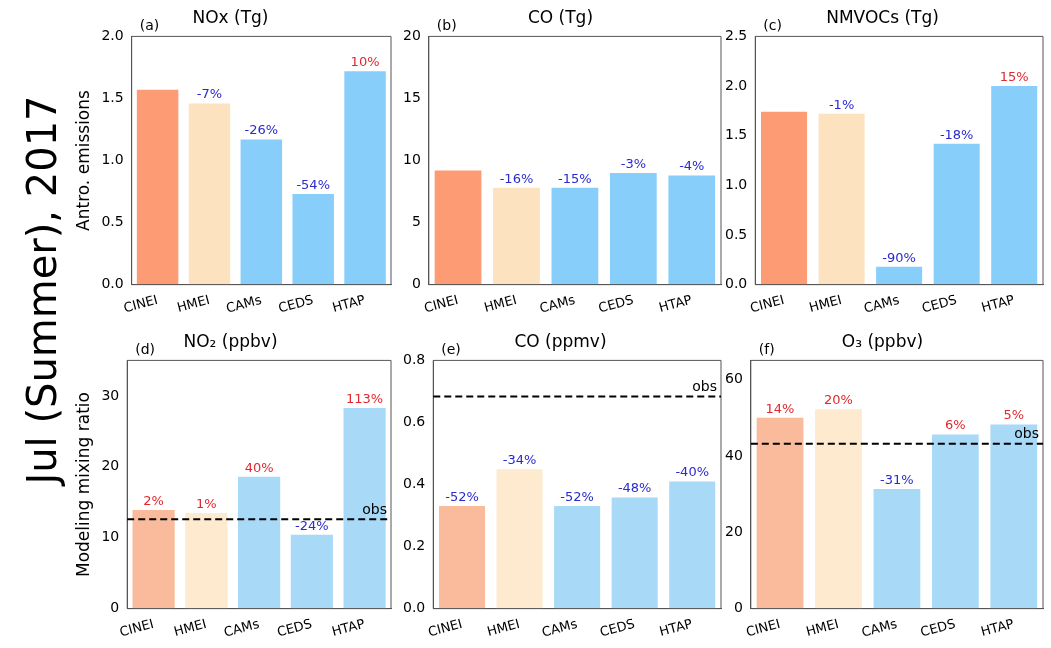  What do you see at coordinates (313, 184) in the screenshot?
I see `annotation: -54%` at bounding box center [313, 184].